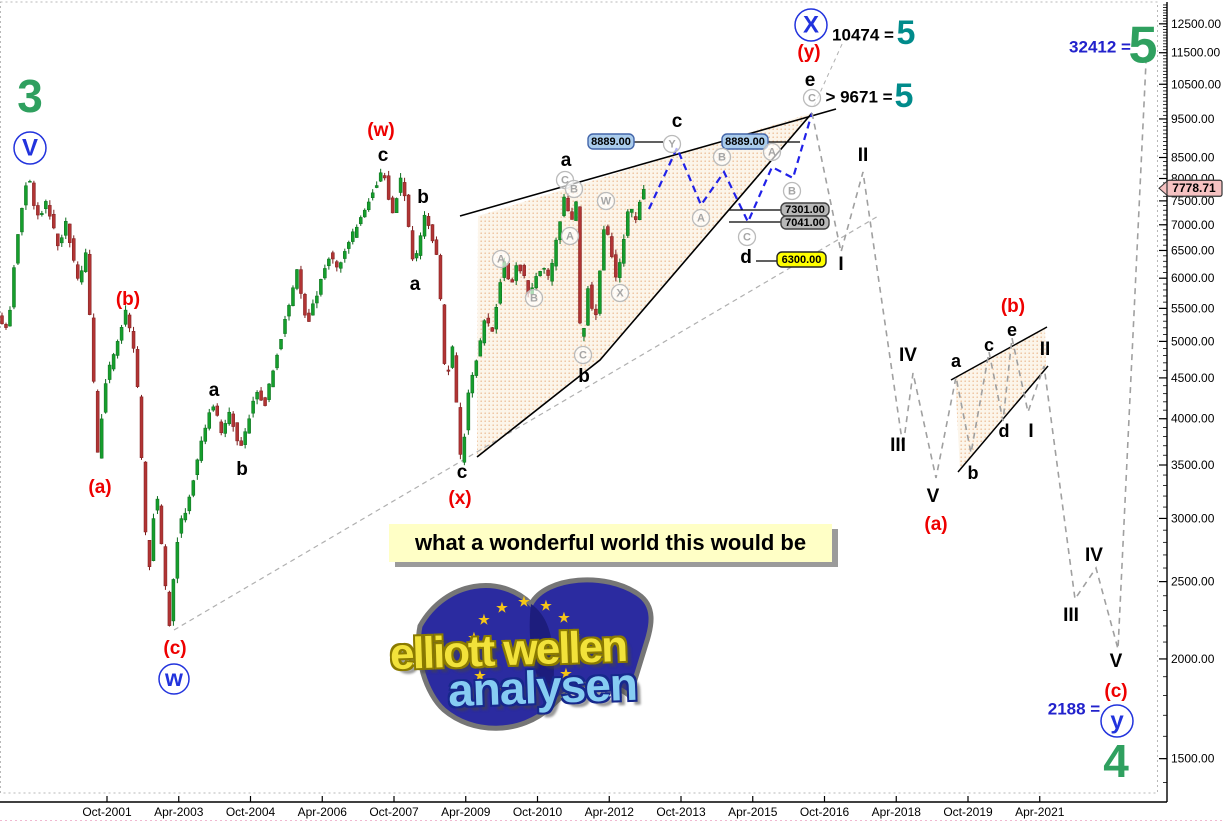 The width and height of the screenshot is (1224, 823). Describe the element at coordinates (107, 812) in the screenshot. I see `x-axis-label: Oct-2001` at that location.